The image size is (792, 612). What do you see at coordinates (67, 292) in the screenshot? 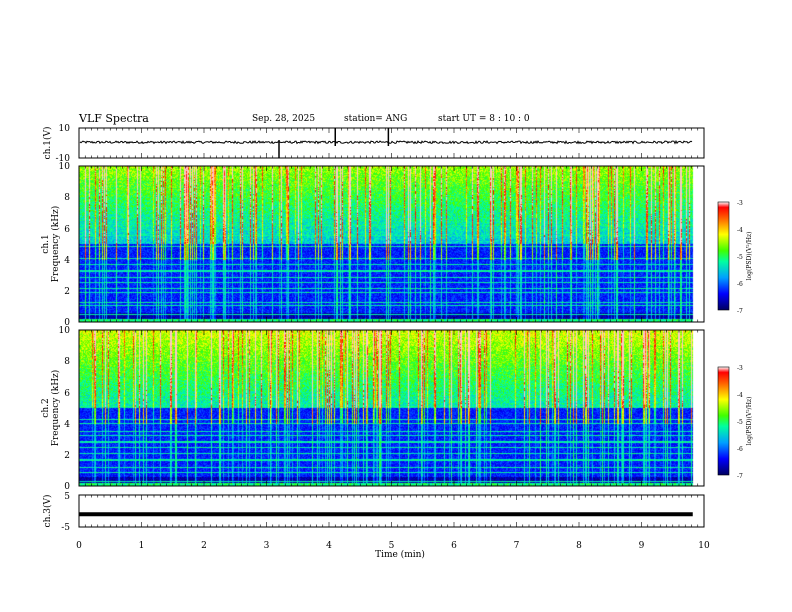
I see `ch1-freq-tick-2: 2` at bounding box center [67, 292].